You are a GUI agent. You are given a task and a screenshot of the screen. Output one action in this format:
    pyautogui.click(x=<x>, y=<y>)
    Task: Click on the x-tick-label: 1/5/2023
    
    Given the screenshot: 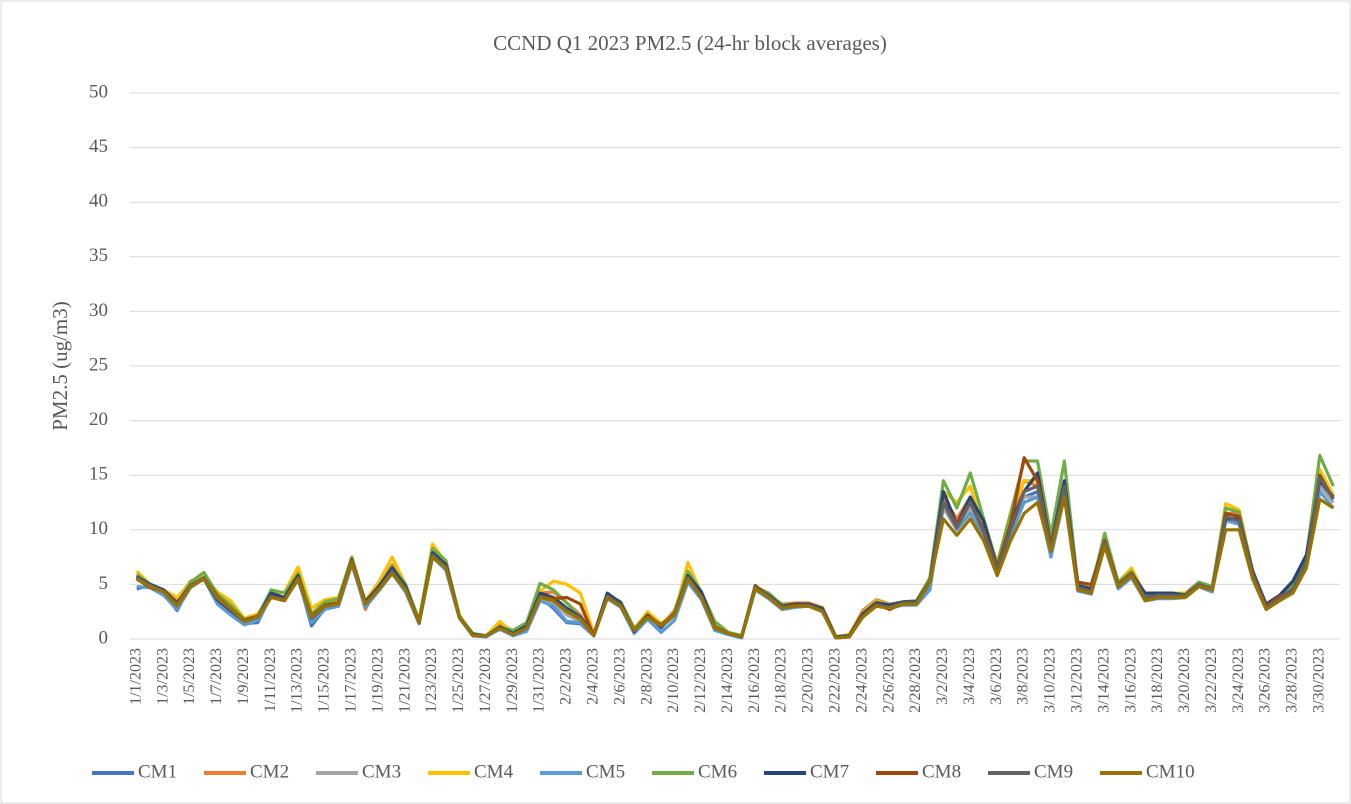 What is the action you would take?
    pyautogui.click(x=189, y=676)
    